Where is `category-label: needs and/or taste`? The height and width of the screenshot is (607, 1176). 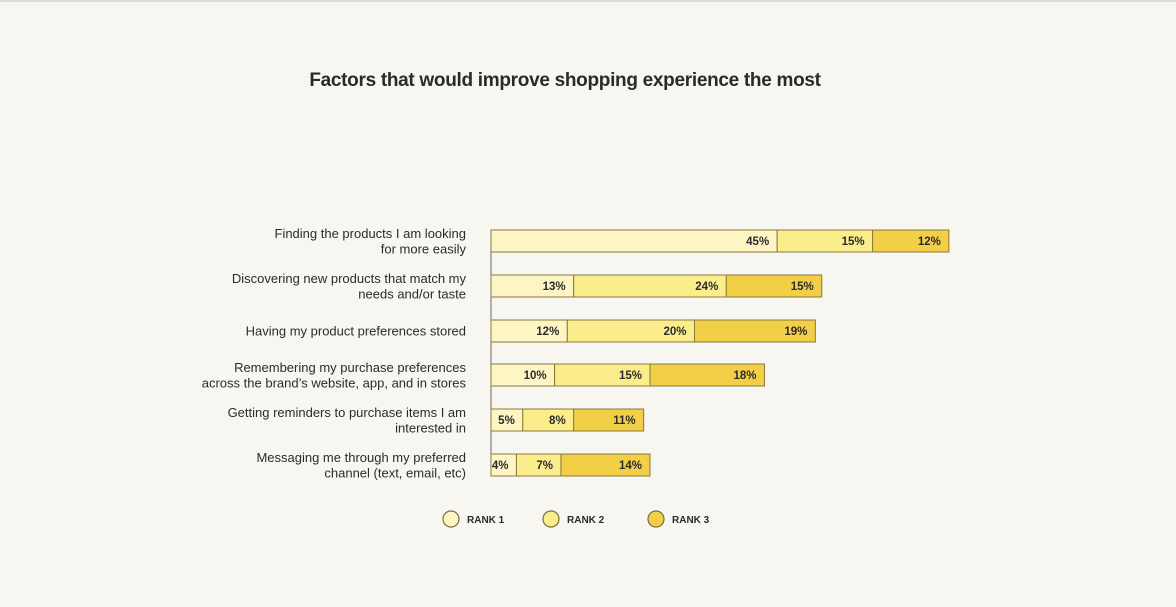
category-label: needs and/or taste is located at coordinates (412, 293).